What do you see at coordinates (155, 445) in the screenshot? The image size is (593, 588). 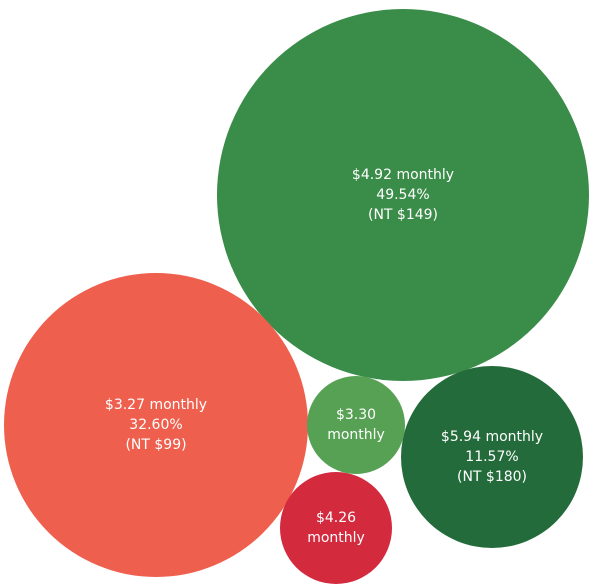 I see `bubble-label-local-price: (NT $99)` at bounding box center [155, 445].